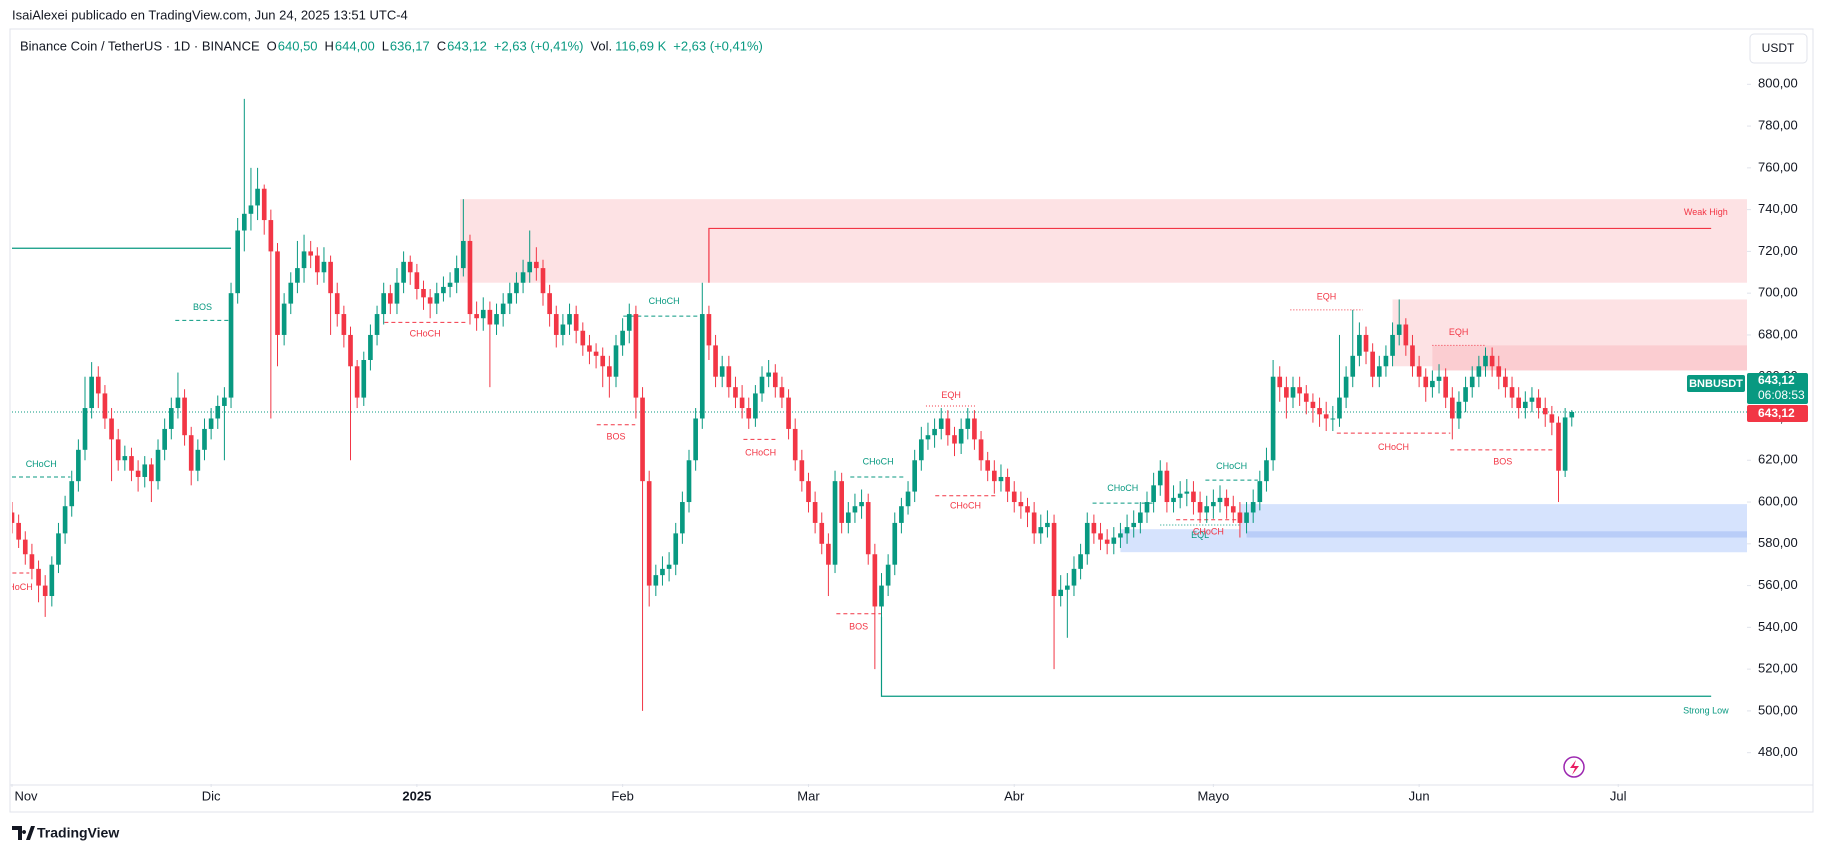 This screenshot has height=853, width=1826. Describe the element at coordinates (1778, 250) in the screenshot. I see `y-tick-label: 720,00` at that location.